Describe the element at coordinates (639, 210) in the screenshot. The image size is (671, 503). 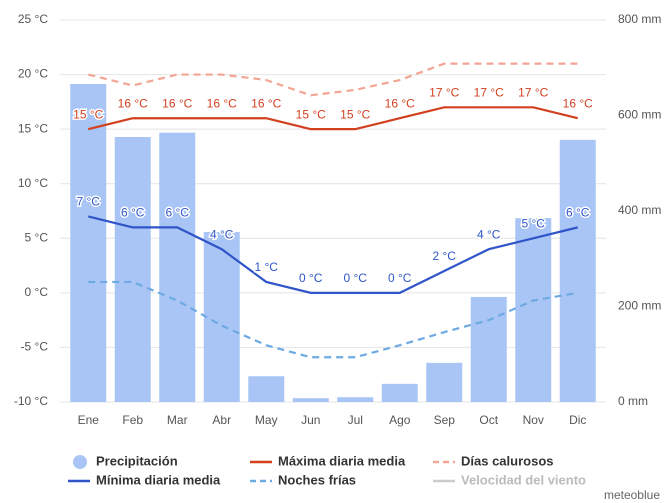
I see `y2-tick-label: 400 mm` at that location.